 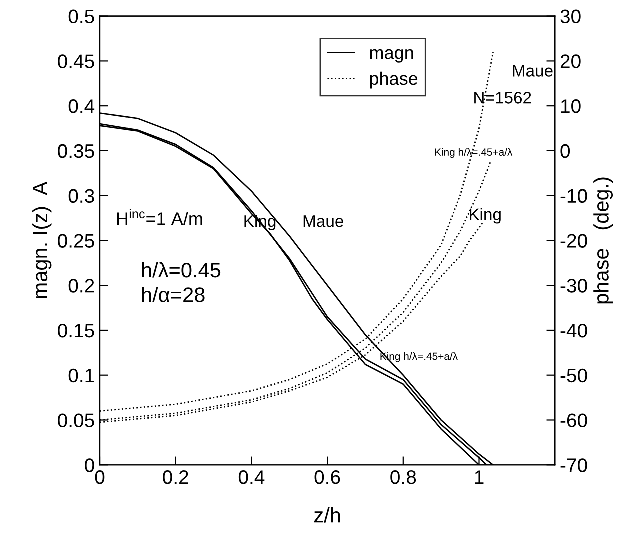 What do you see at coordinates (76, 151) in the screenshot?
I see `y-tick-label: 0.35` at bounding box center [76, 151].